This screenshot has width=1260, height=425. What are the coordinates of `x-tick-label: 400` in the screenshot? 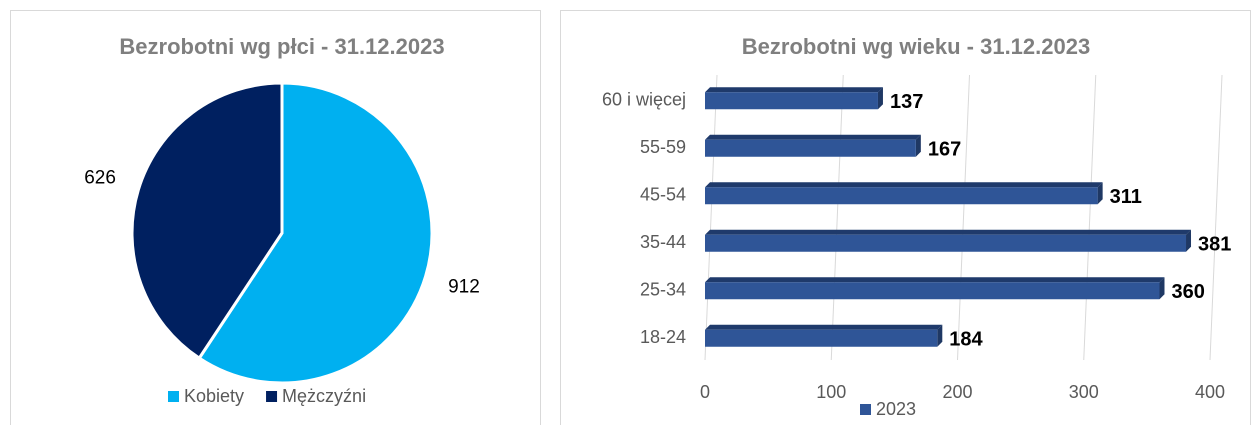 It's located at (1210, 392).